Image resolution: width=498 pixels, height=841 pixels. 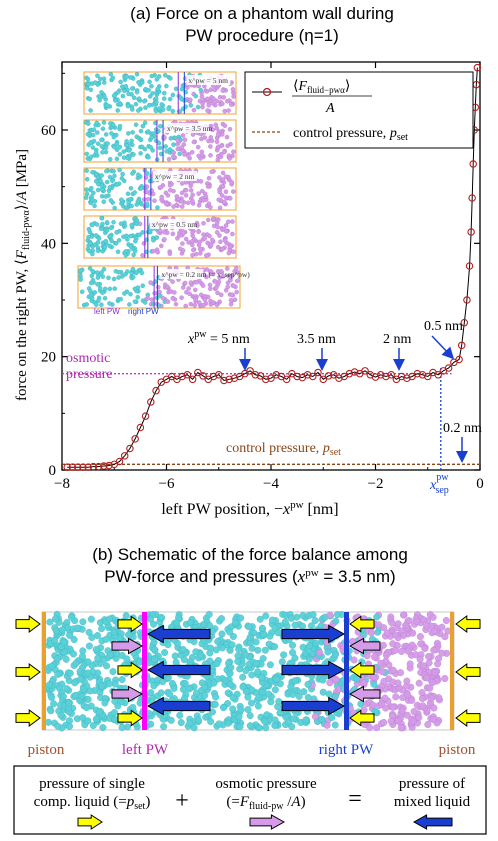 I want to click on legend-single-1: pressure of single, so click(x=92, y=784).